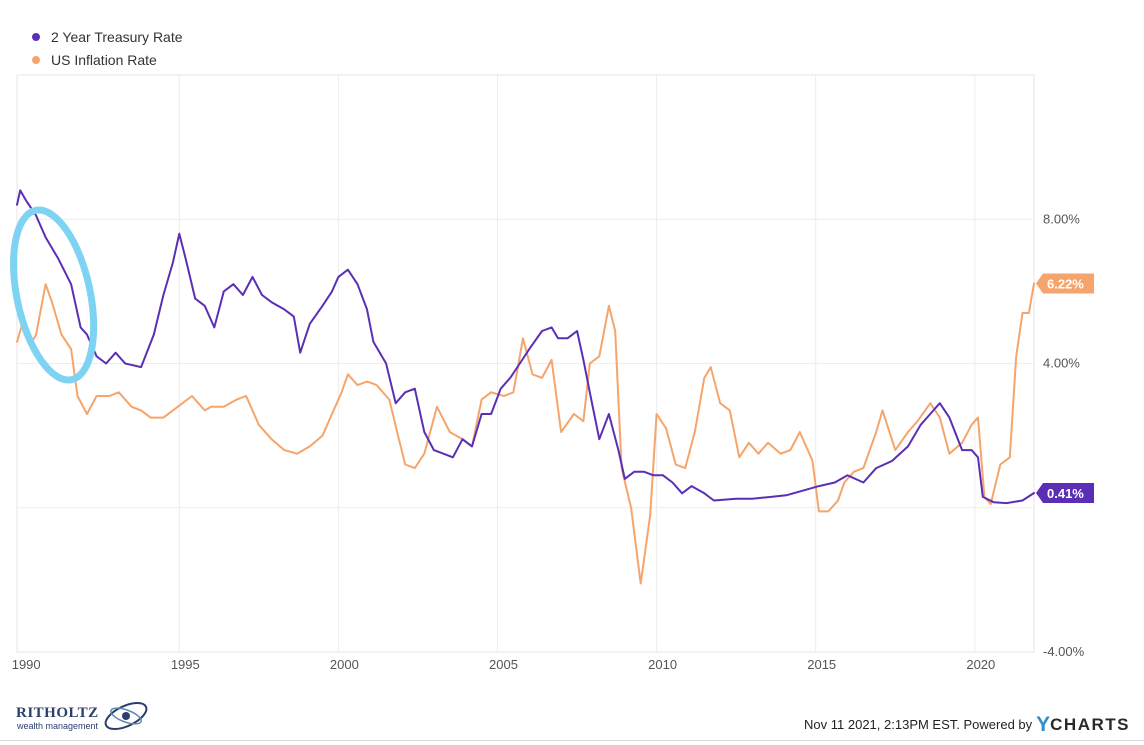 Image resolution: width=1144 pixels, height=745 pixels. What do you see at coordinates (1061, 363) in the screenshot?
I see `y-tick-label: 4.00%` at bounding box center [1061, 363].